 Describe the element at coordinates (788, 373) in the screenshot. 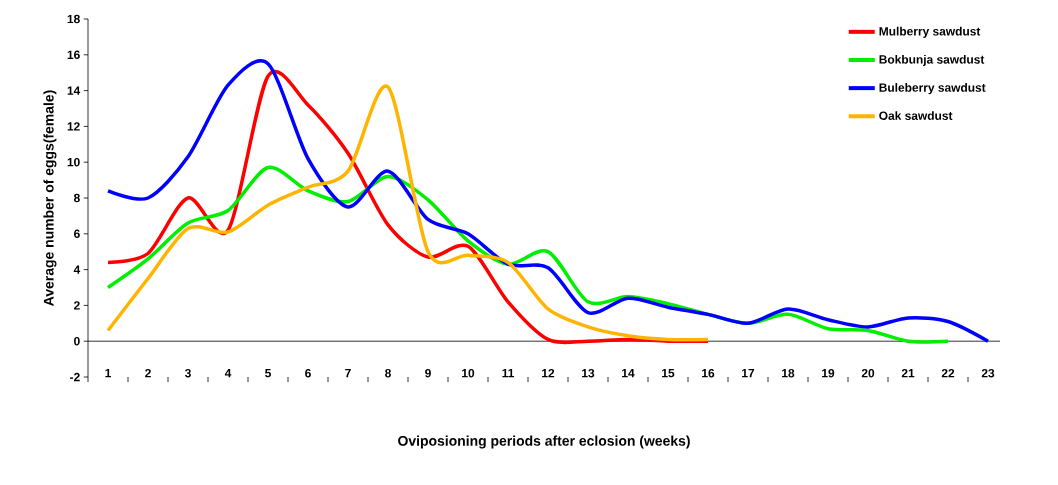

I see `x-tick-label: 18` at that location.